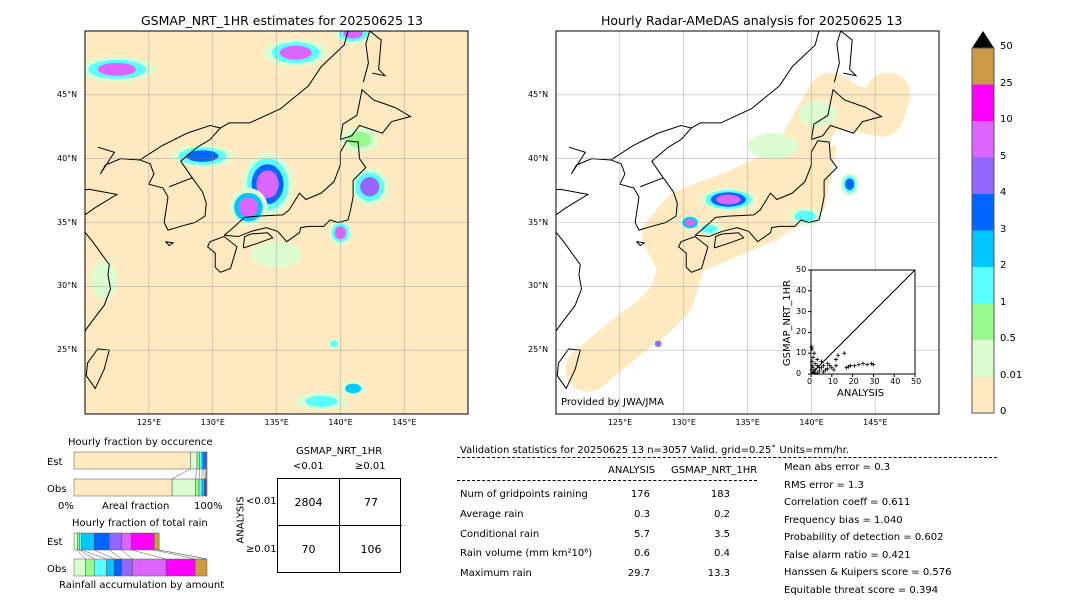 The width and height of the screenshot is (1080, 612). What do you see at coordinates (212, 422) in the screenshot?
I see `lon-tick-label: 130°E` at bounding box center [212, 422].